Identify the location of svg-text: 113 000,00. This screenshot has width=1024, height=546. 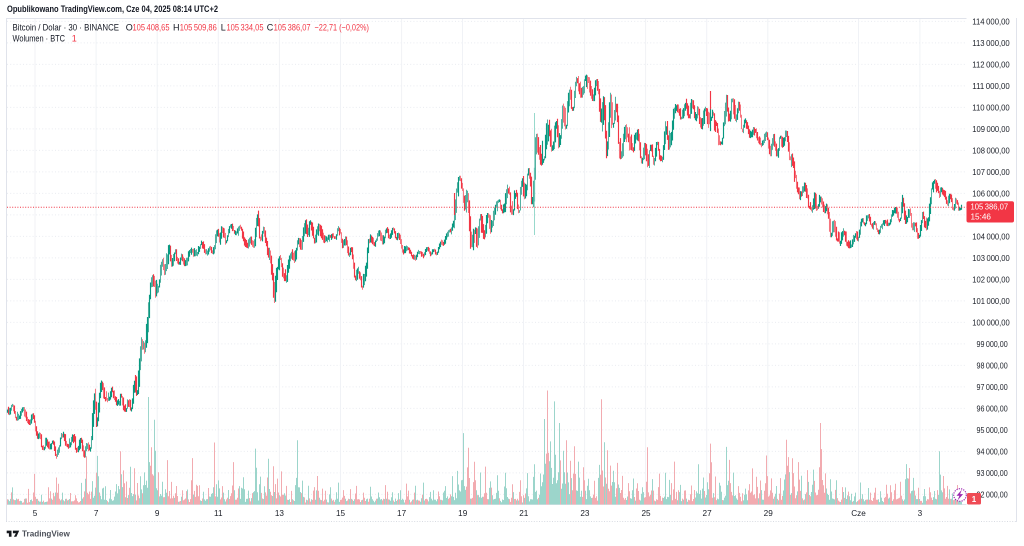
(991, 43).